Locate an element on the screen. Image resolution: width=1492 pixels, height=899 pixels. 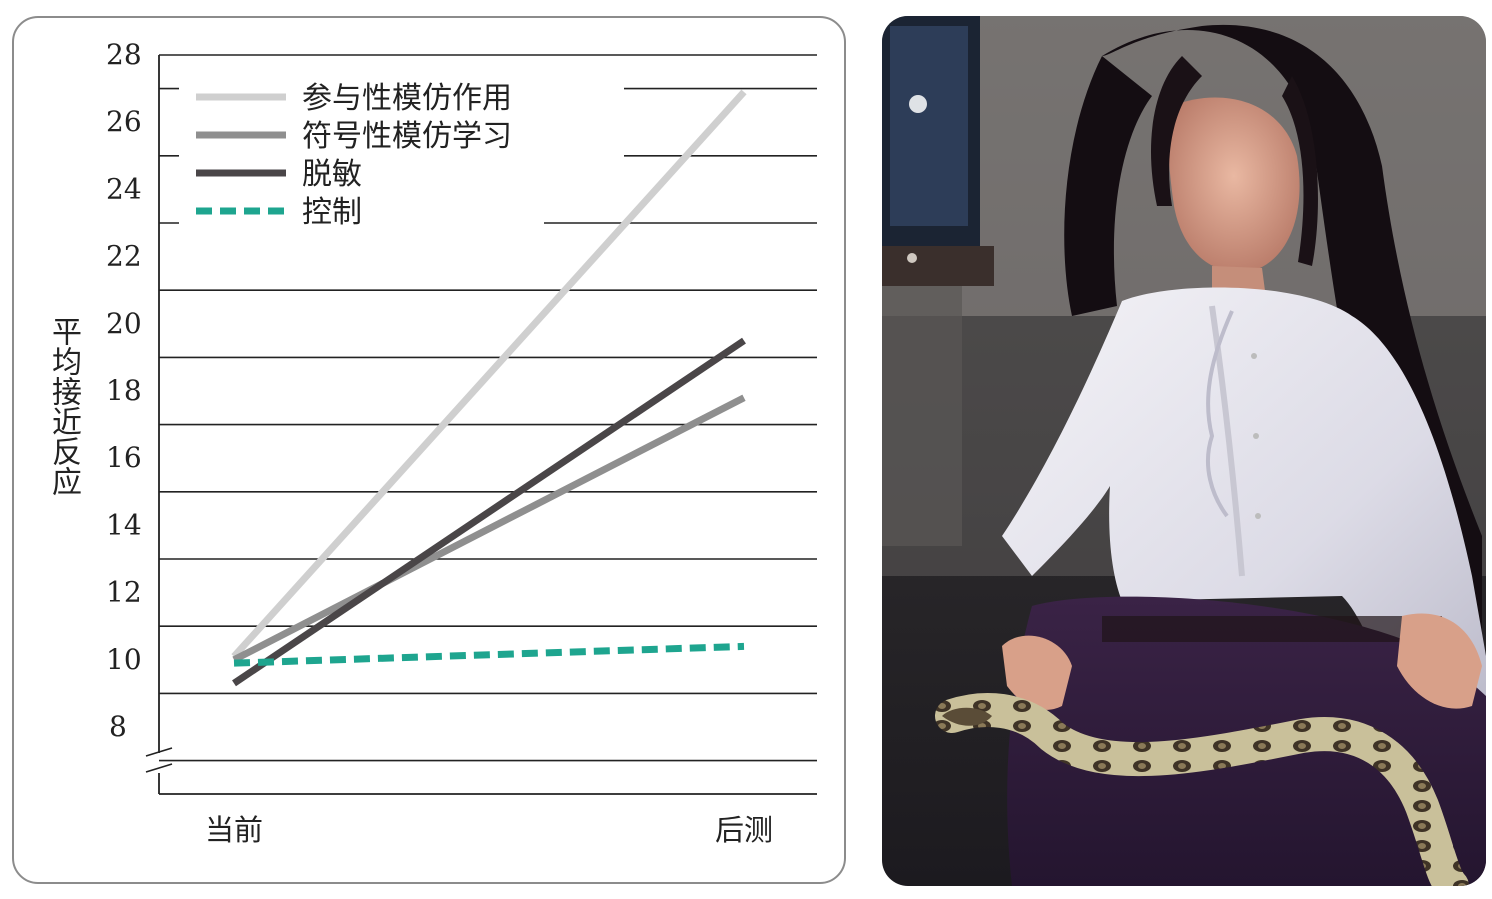
legend-label: 控制 is located at coordinates (332, 212).